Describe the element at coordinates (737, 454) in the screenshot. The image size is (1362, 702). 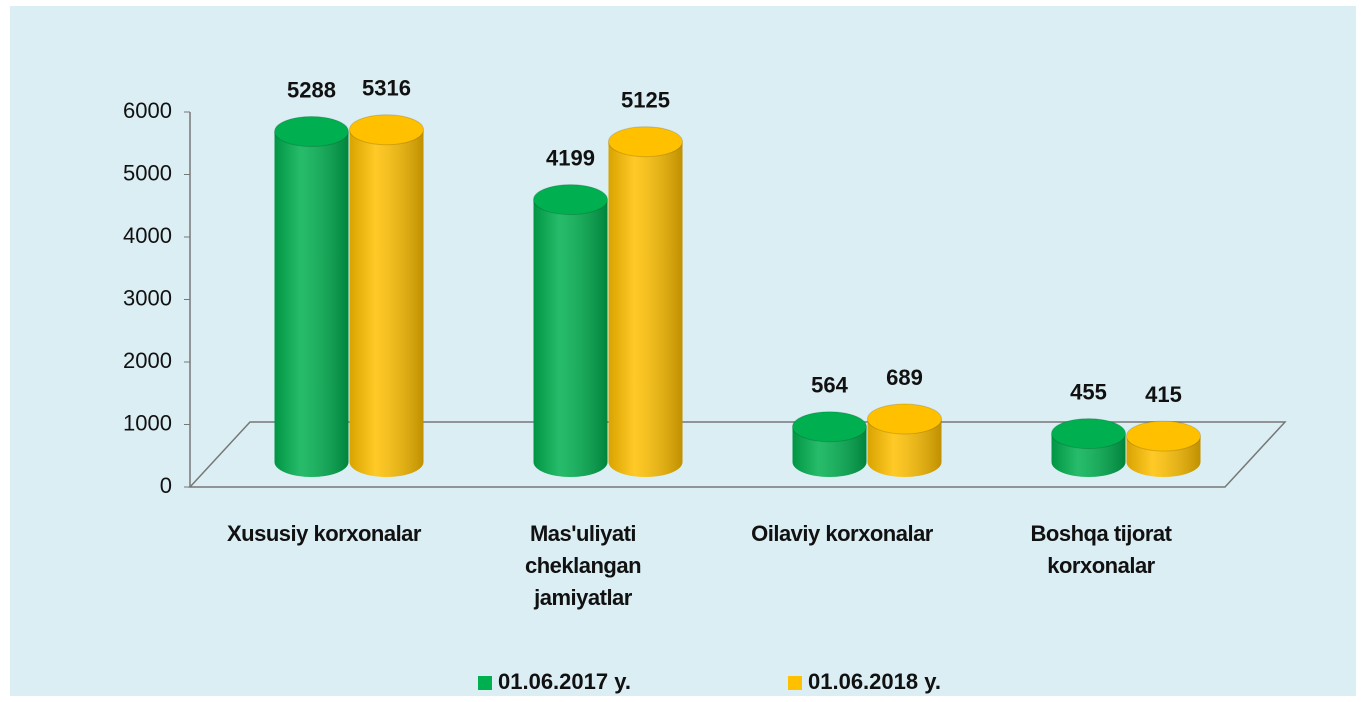
I see `floor` at that location.